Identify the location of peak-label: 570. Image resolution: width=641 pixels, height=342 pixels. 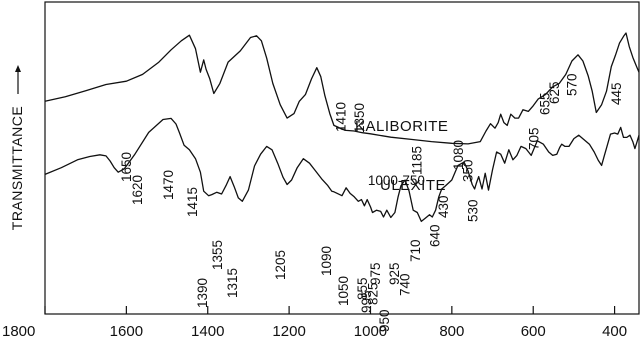
(571, 84).